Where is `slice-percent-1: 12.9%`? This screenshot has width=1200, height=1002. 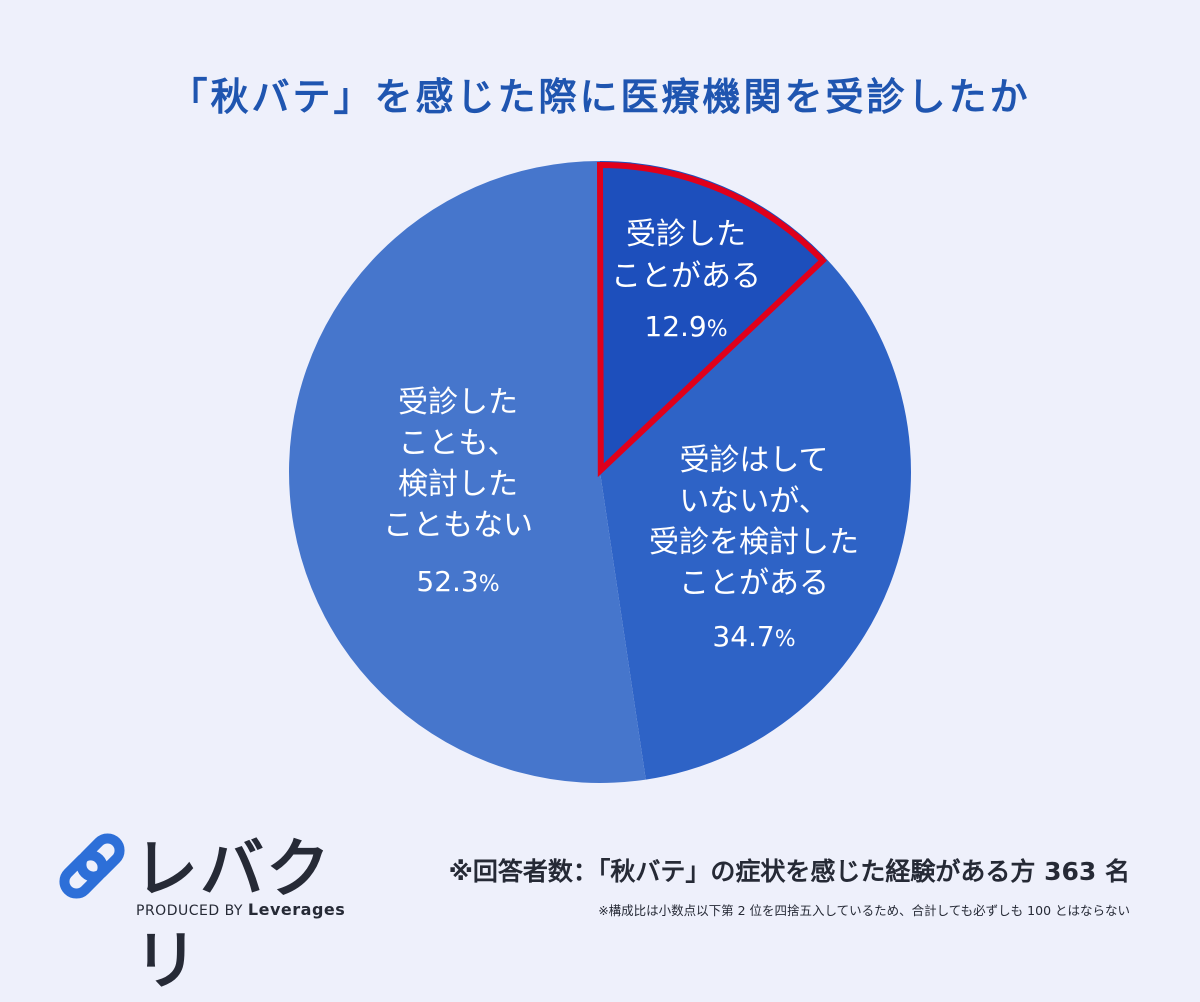 slice-percent-1: 12.9% is located at coordinates (685, 326).